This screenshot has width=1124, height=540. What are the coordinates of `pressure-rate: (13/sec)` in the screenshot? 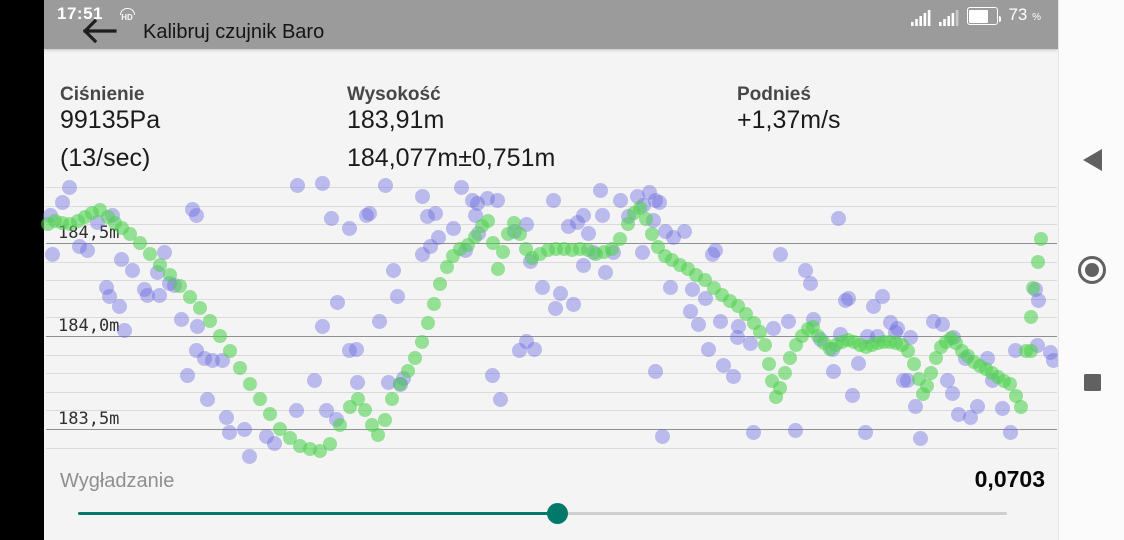 It's located at (105, 158).